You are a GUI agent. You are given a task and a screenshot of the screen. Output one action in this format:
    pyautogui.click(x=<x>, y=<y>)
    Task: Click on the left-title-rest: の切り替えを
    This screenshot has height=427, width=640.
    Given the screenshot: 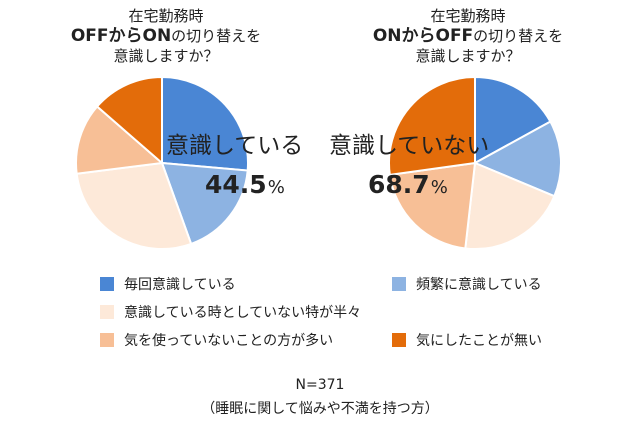 What is the action you would take?
    pyautogui.click(x=216, y=36)
    